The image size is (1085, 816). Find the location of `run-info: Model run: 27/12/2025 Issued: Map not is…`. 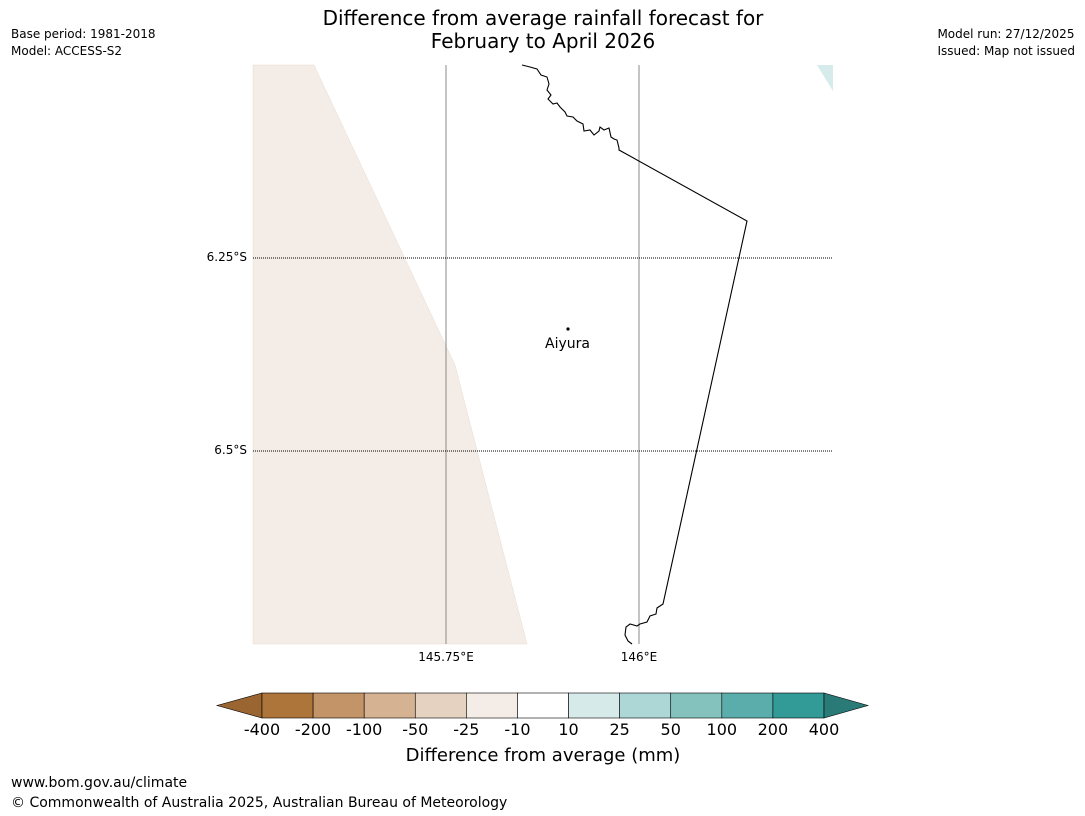

run-info: Model run: 27/12/2025 Issued: Map not is… is located at coordinates (1006, 43).